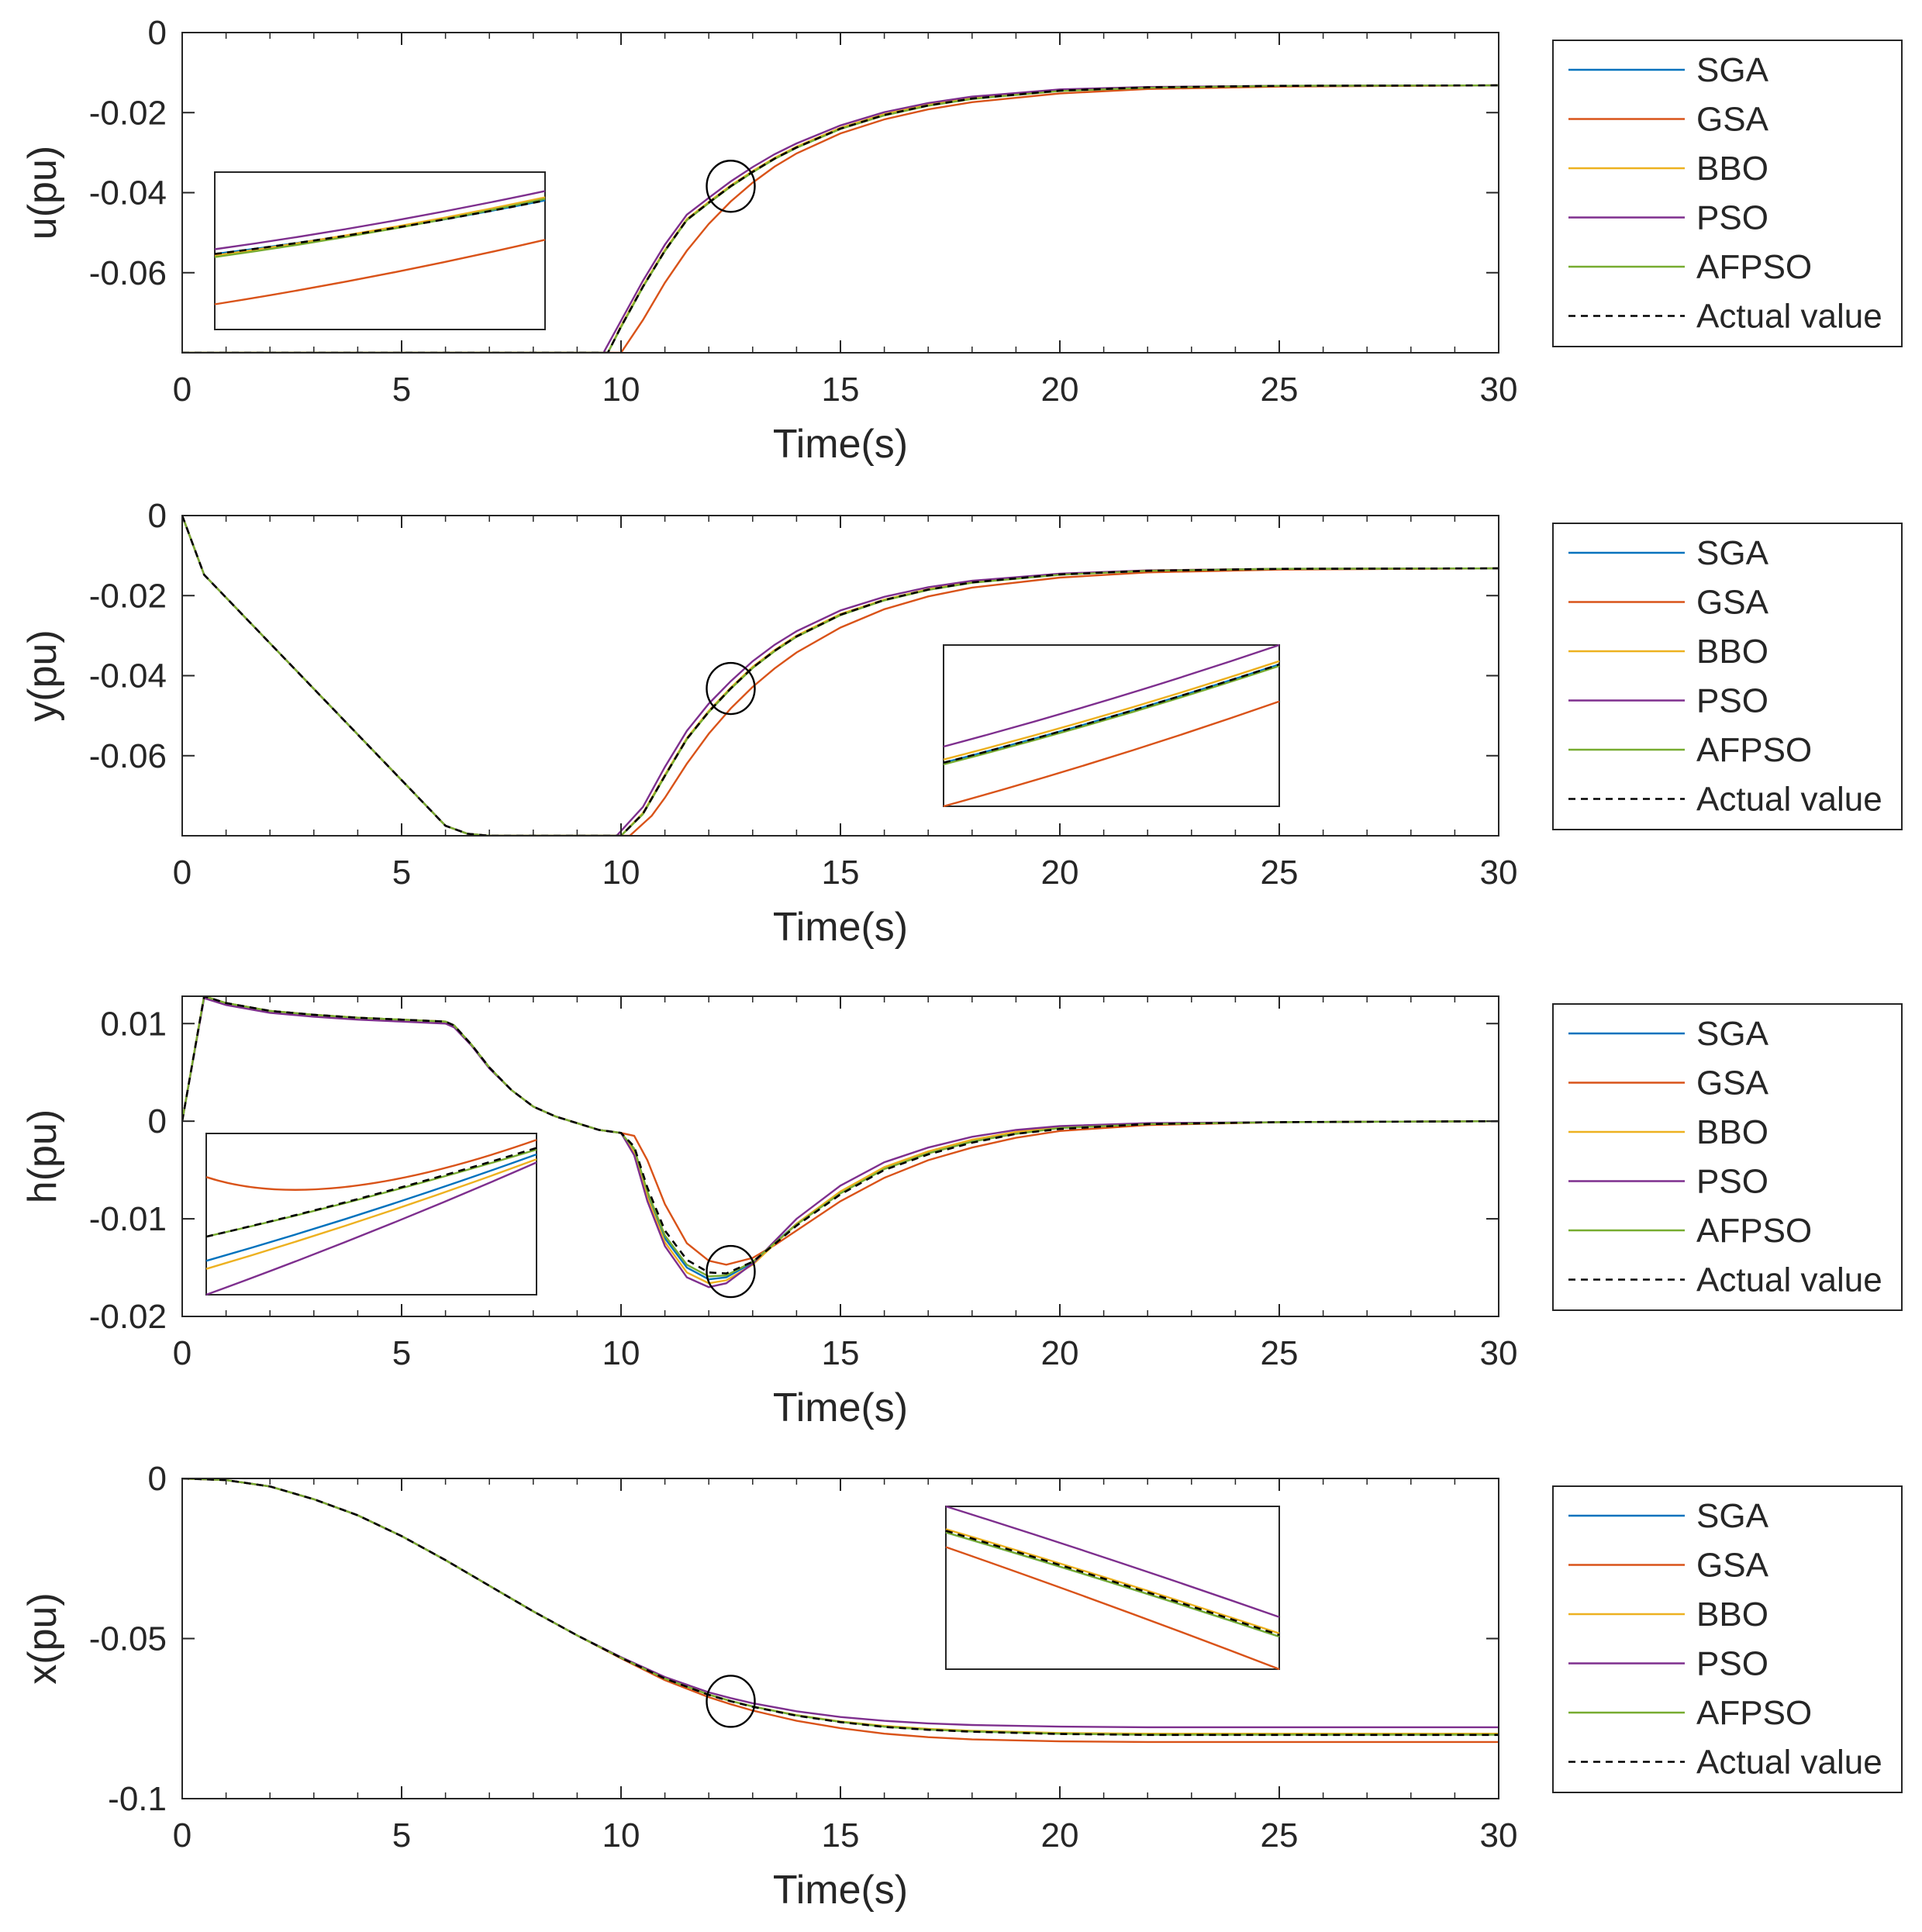 This screenshot has height=1932, width=1922. What do you see at coordinates (128, 1219) in the screenshot?
I see `y-tick-label: -0.01` at bounding box center [128, 1219].